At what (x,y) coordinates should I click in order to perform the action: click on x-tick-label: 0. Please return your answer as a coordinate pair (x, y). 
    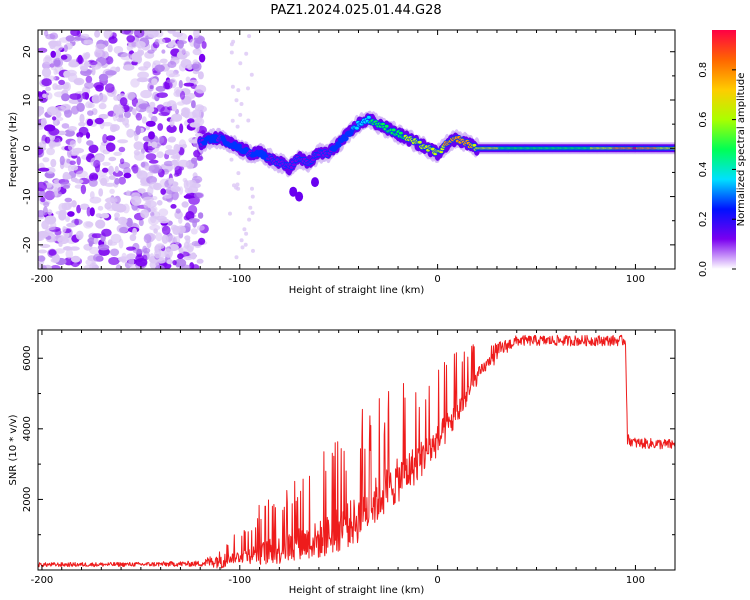
    Looking at the image, I should click on (437, 580).